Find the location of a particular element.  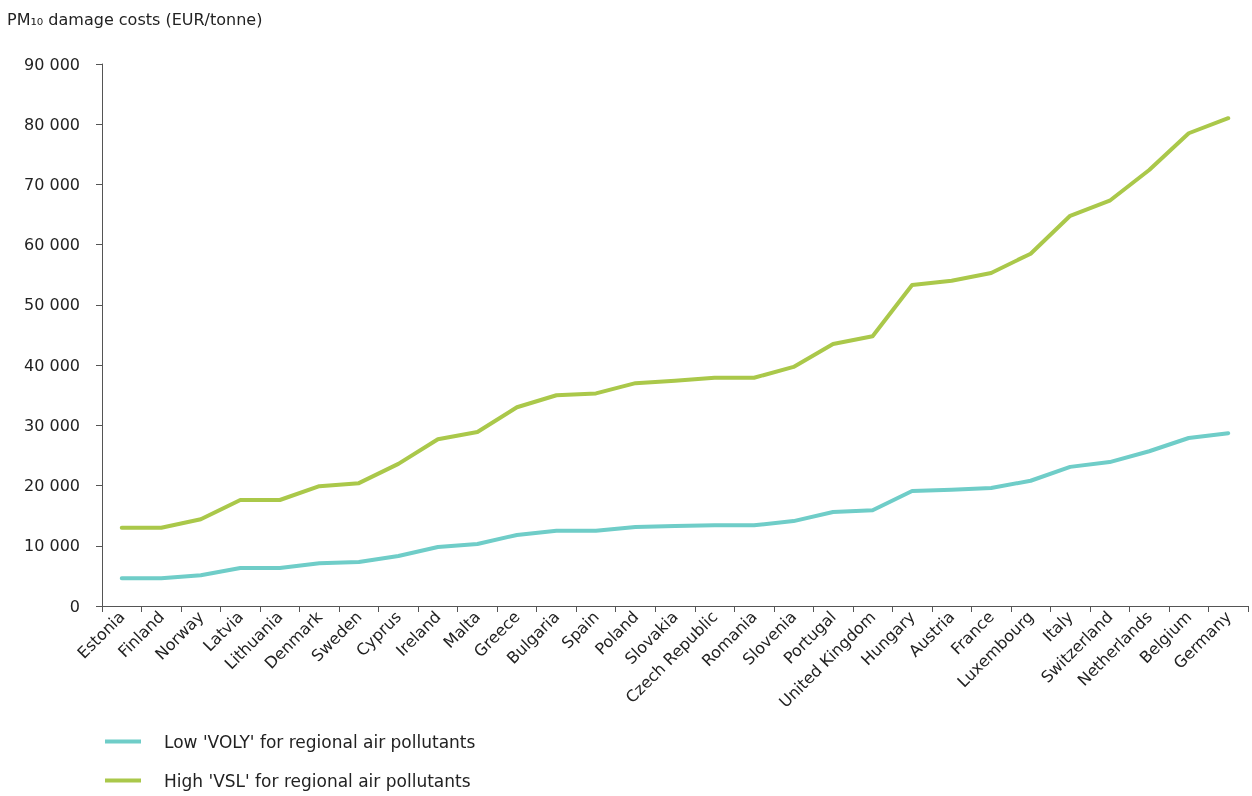

y-tick-label: 40 000 is located at coordinates (52, 365).